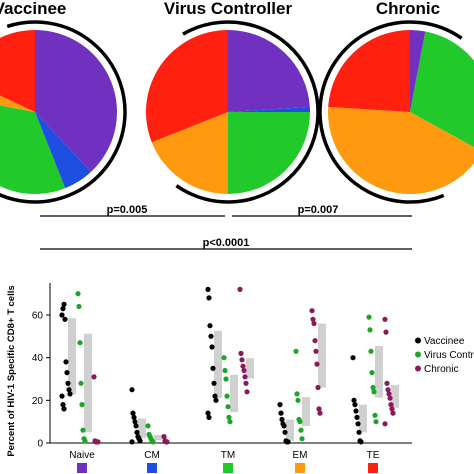  What do you see at coordinates (269, 71) in the screenshot?
I see `pie-slice-virus-controller-naive` at bounding box center [269, 71].